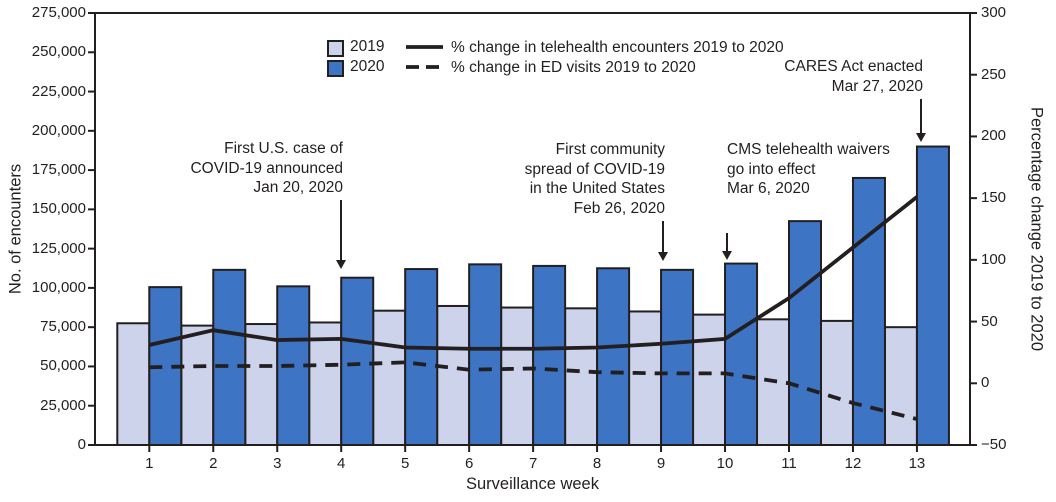 The height and width of the screenshot is (502, 1056). I want to click on annotation-line: First U.S. case of, so click(283, 148).